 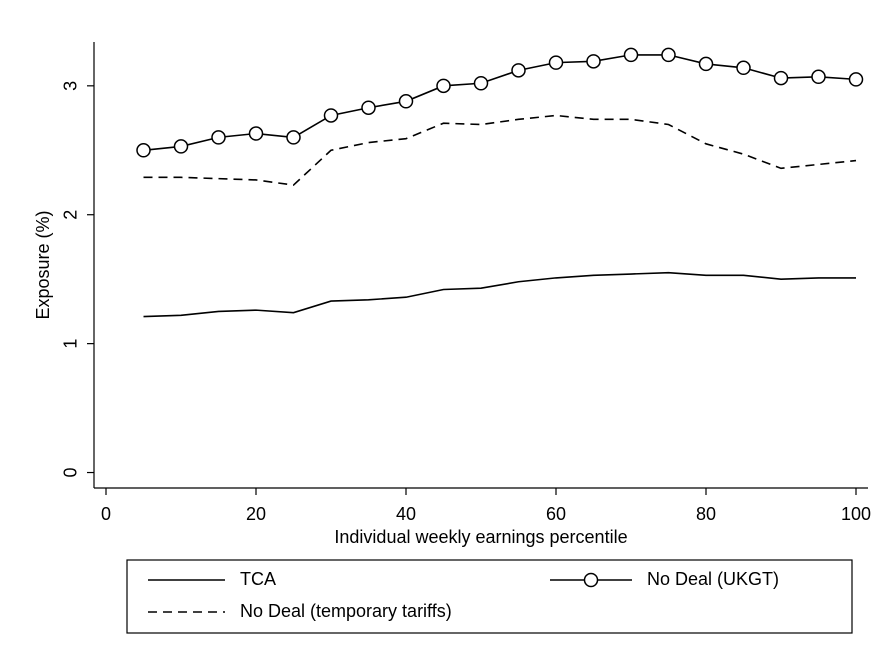 I want to click on legend-label: No Deal (temporary tariffs), so click(x=346, y=611).